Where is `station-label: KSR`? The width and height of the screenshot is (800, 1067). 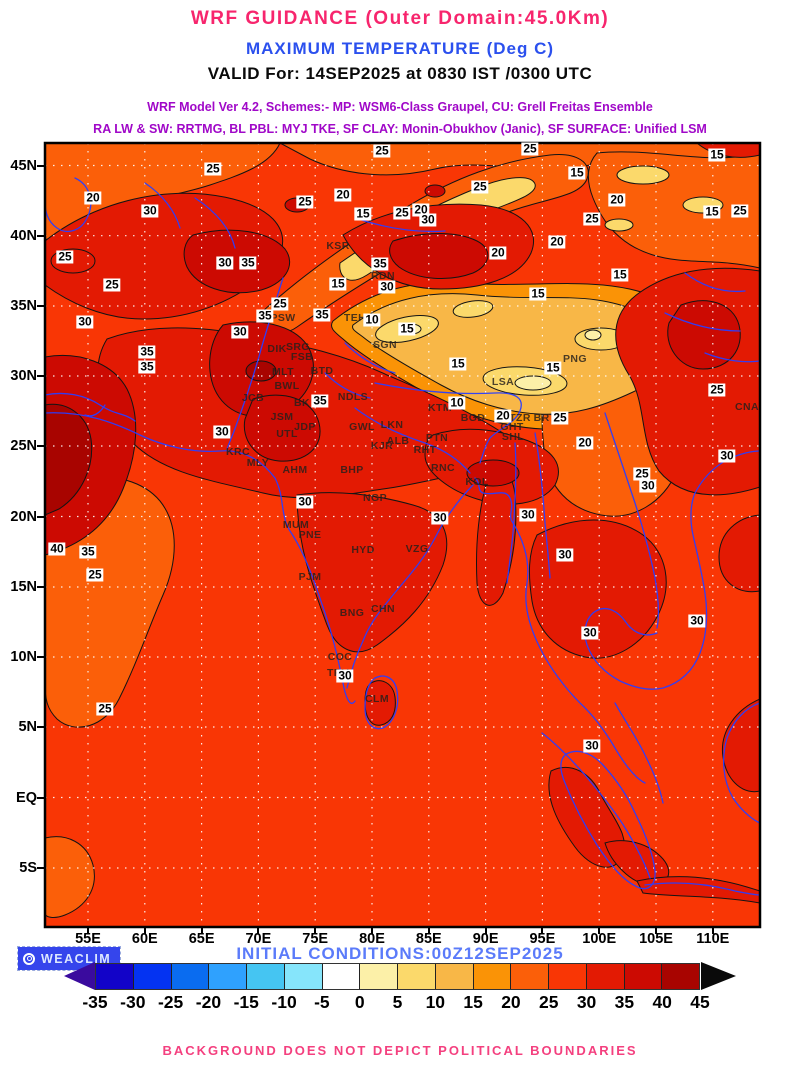 station-label: KSR is located at coordinates (338, 246).